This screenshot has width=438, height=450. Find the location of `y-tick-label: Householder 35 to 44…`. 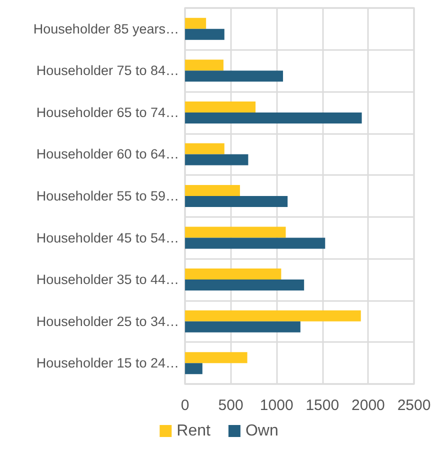

y-tick-label: Householder 35 to 44… is located at coordinates (107, 280).